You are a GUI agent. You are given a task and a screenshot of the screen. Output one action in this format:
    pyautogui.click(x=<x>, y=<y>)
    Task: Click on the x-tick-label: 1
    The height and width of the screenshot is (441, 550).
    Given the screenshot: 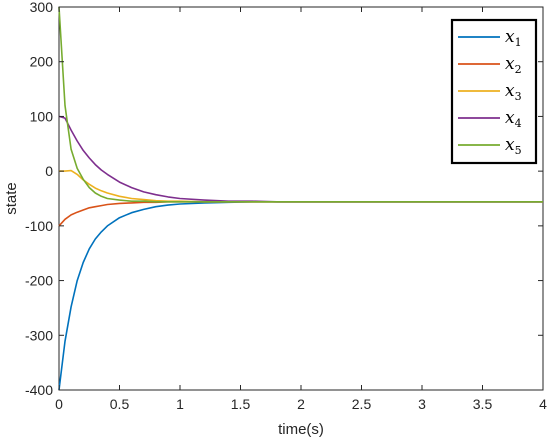 What is the action you would take?
    pyautogui.click(x=180, y=404)
    